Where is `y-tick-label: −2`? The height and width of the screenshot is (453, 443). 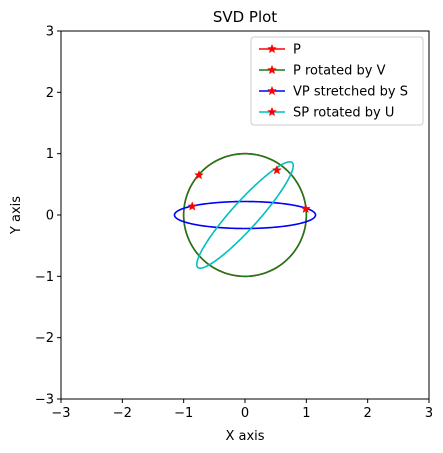 y-tick-label: −2 is located at coordinates (44, 338).